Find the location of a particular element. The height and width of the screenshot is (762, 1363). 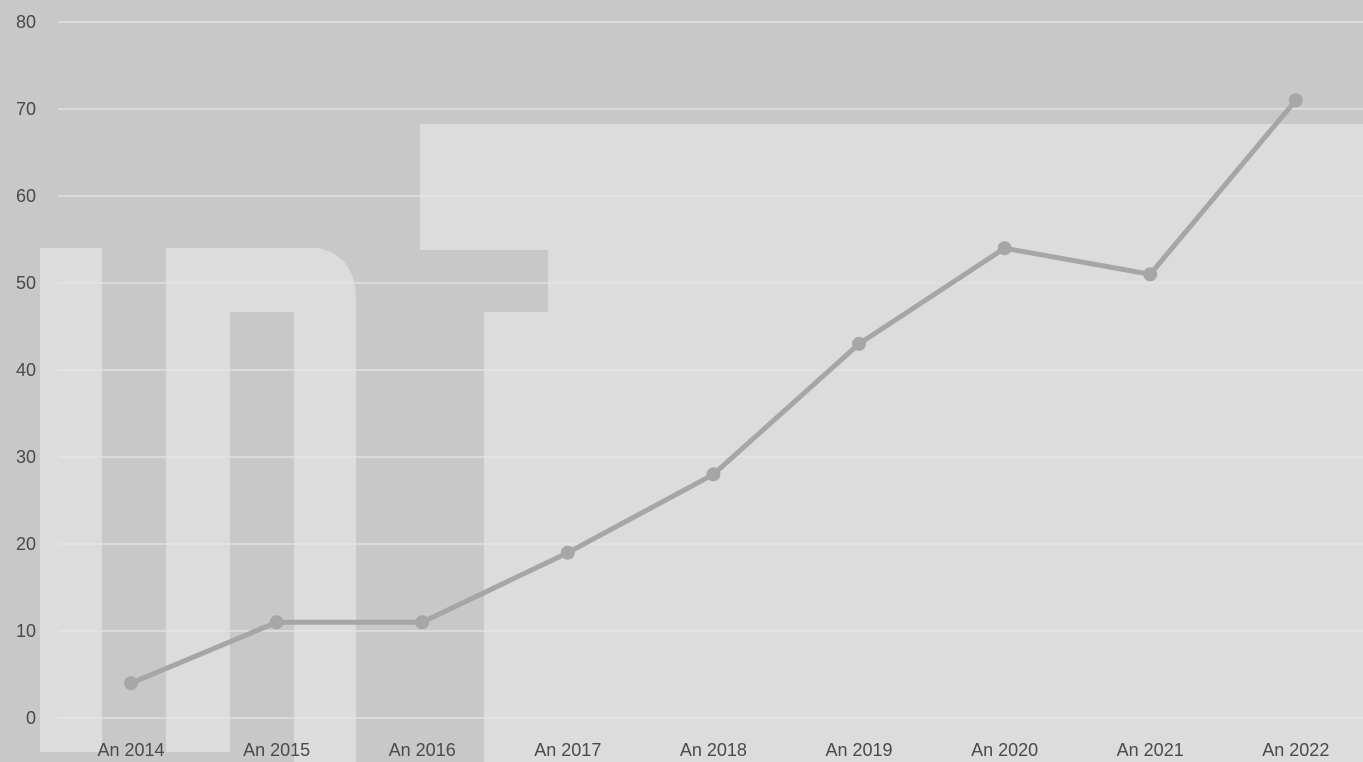

x-tick-label: An 2018 is located at coordinates (713, 750).